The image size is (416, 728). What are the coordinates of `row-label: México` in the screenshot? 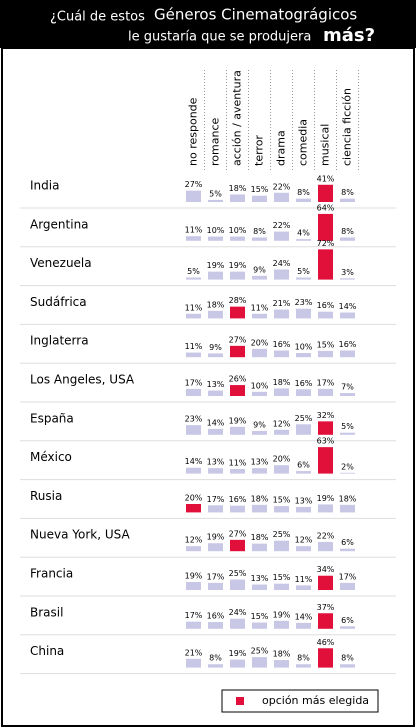 It's located at (51, 457).